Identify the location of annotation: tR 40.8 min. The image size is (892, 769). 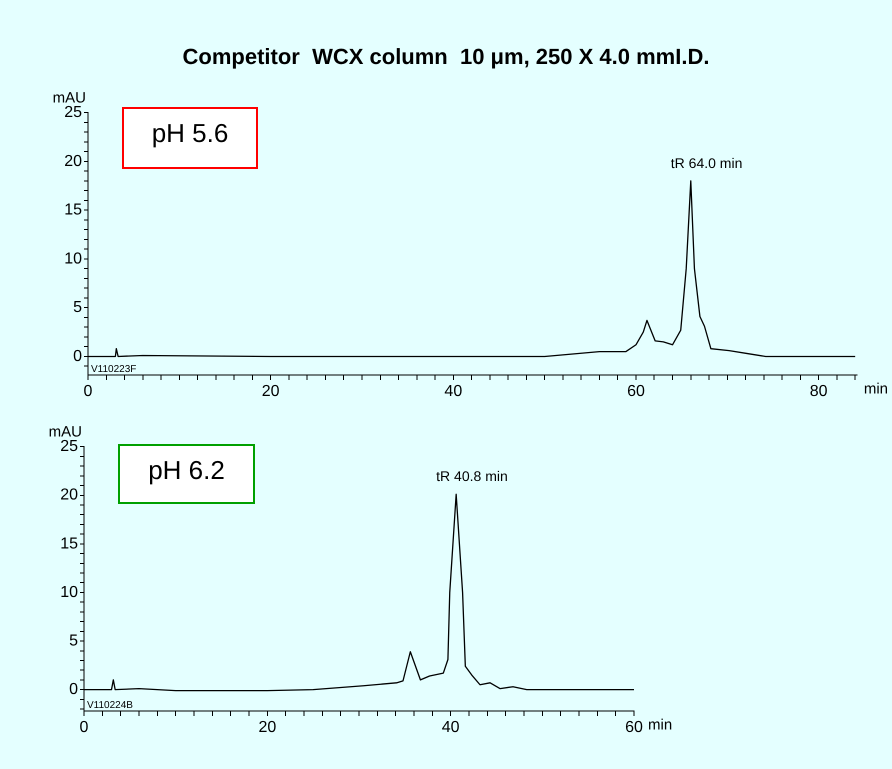
(472, 476).